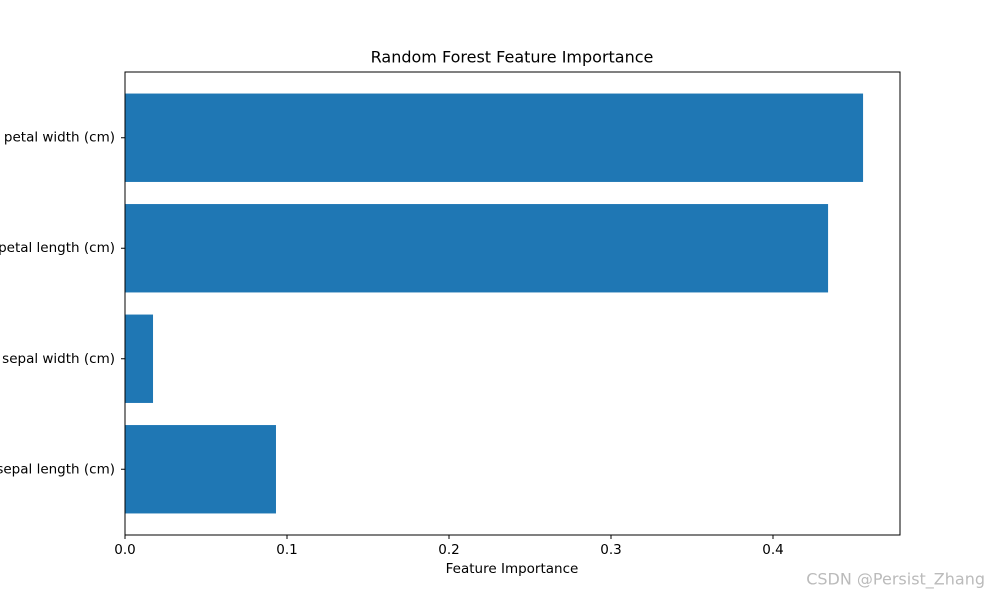  I want to click on y-tick-label: petal length (cm), so click(57, 248).